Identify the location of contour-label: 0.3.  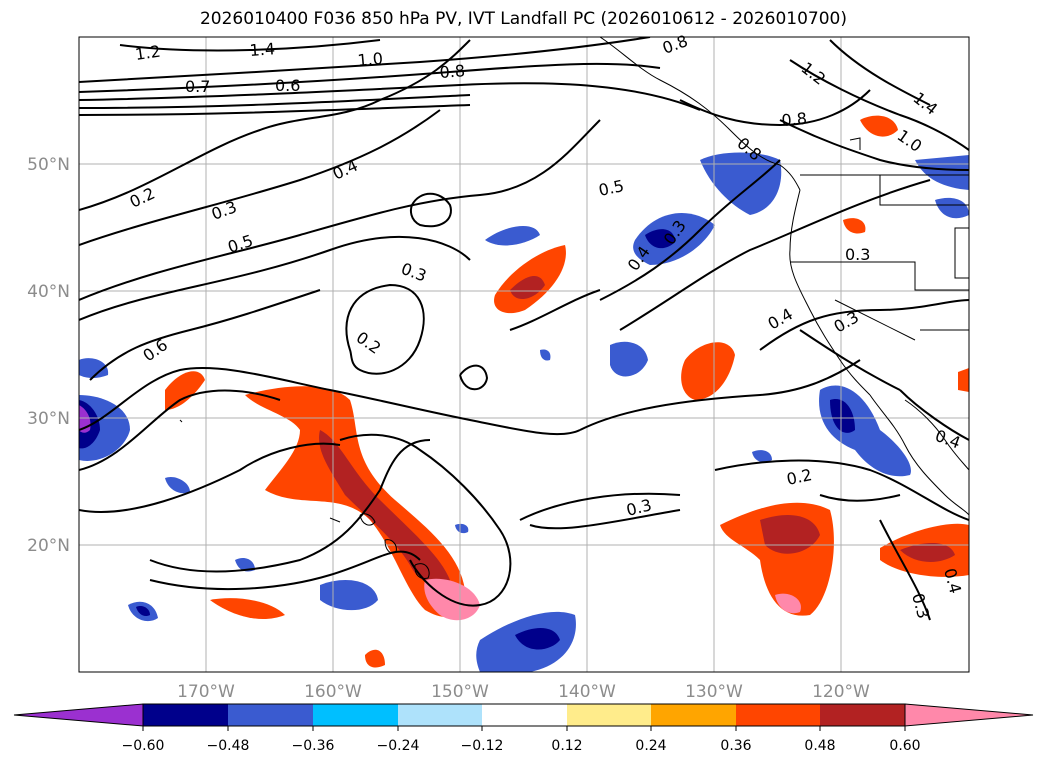
(857, 254).